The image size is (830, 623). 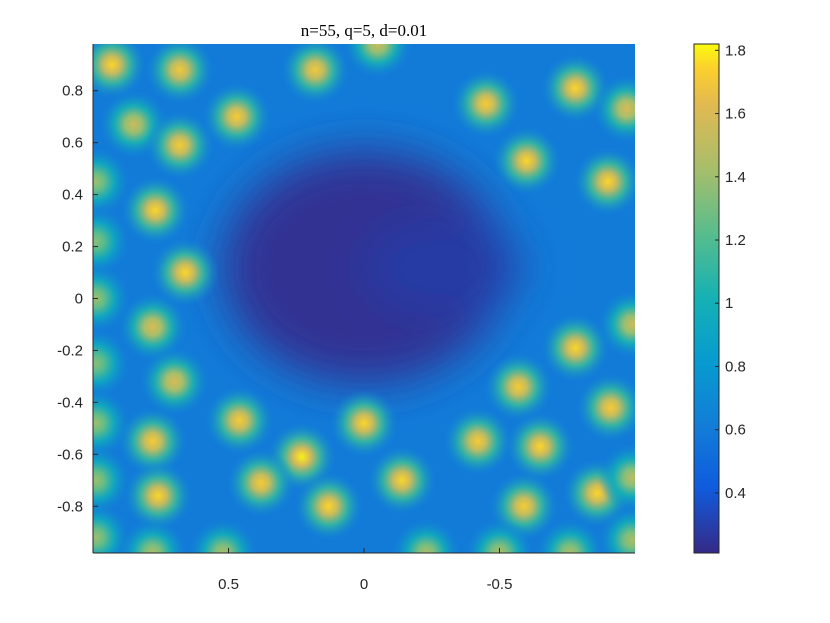 I want to click on colorbar-tick-label: 0.4, so click(x=735, y=493).